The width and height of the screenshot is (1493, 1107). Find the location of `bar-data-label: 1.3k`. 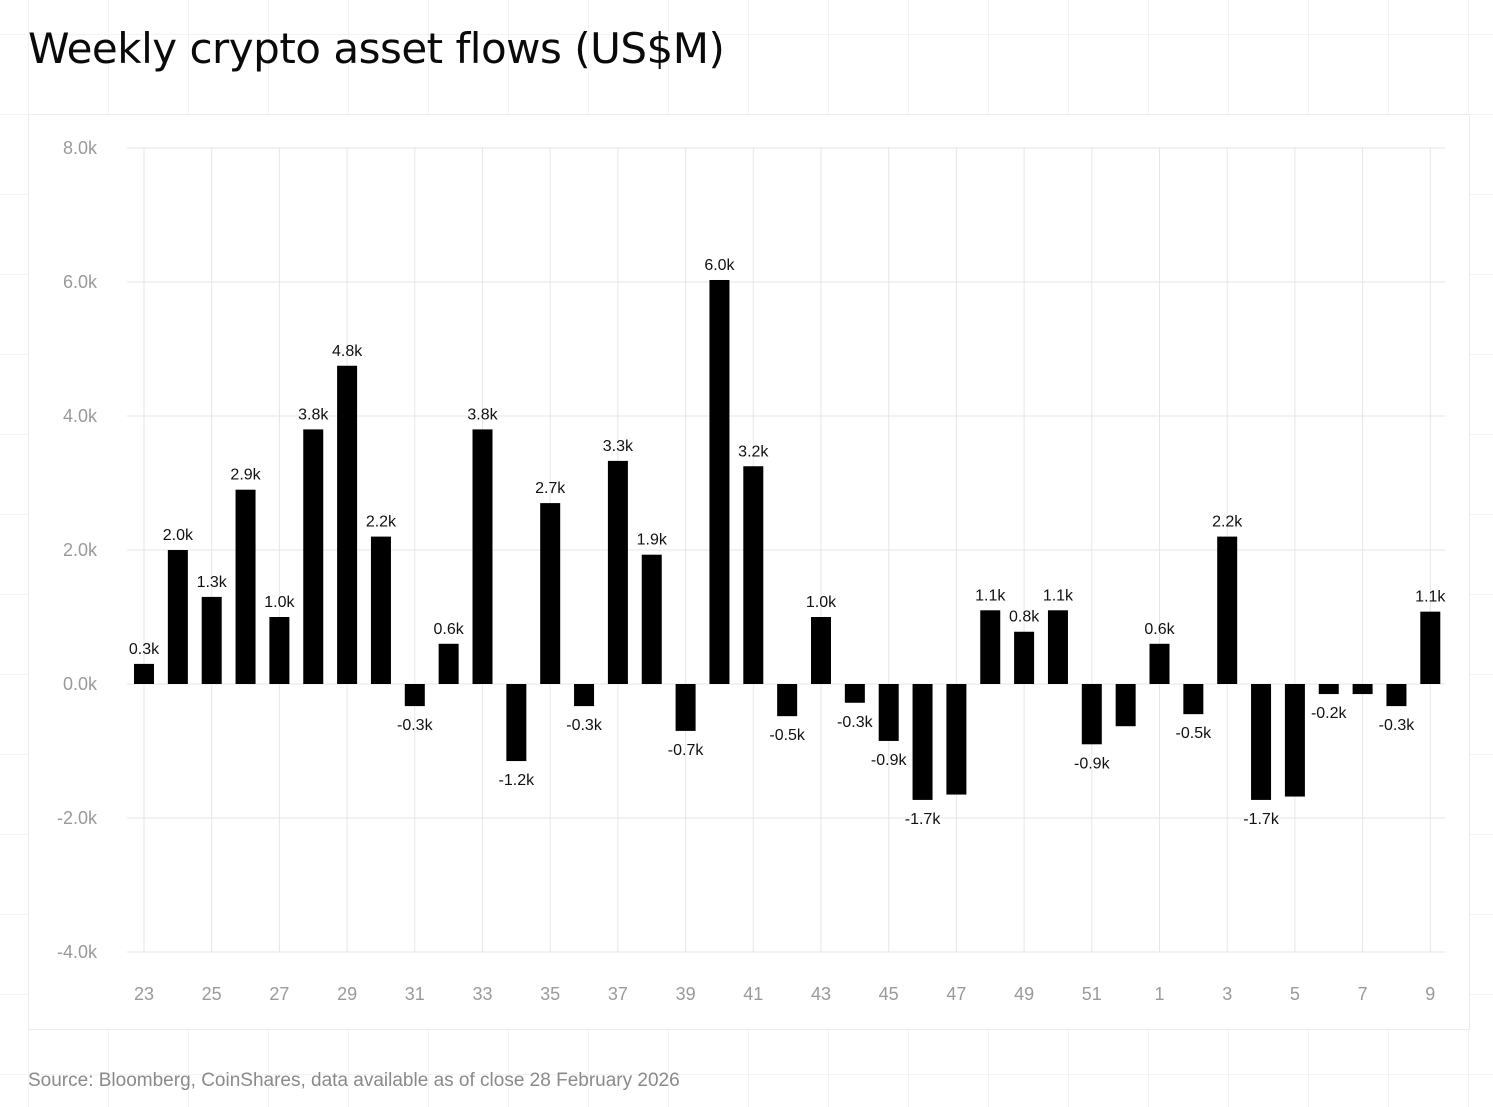

bar-data-label: 1.3k is located at coordinates (212, 582).